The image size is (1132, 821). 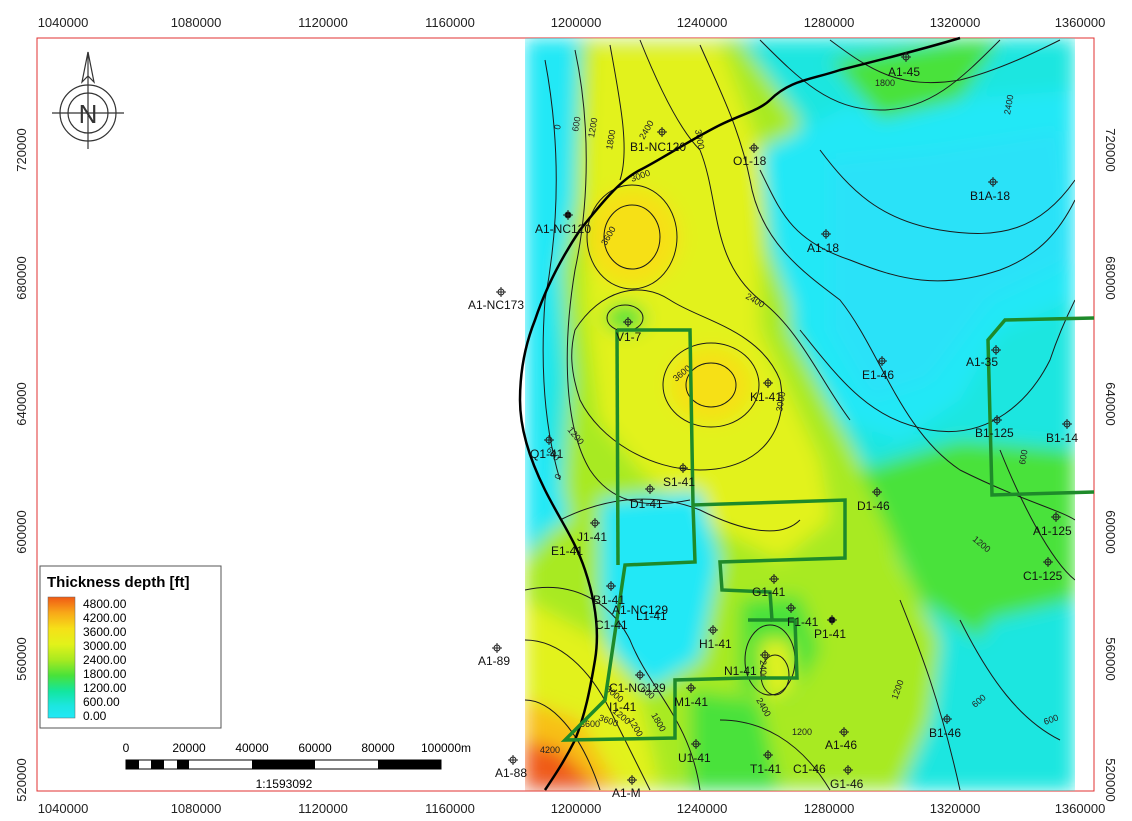 What do you see at coordinates (694, 758) in the screenshot?
I see `well-label: U1-41` at bounding box center [694, 758].